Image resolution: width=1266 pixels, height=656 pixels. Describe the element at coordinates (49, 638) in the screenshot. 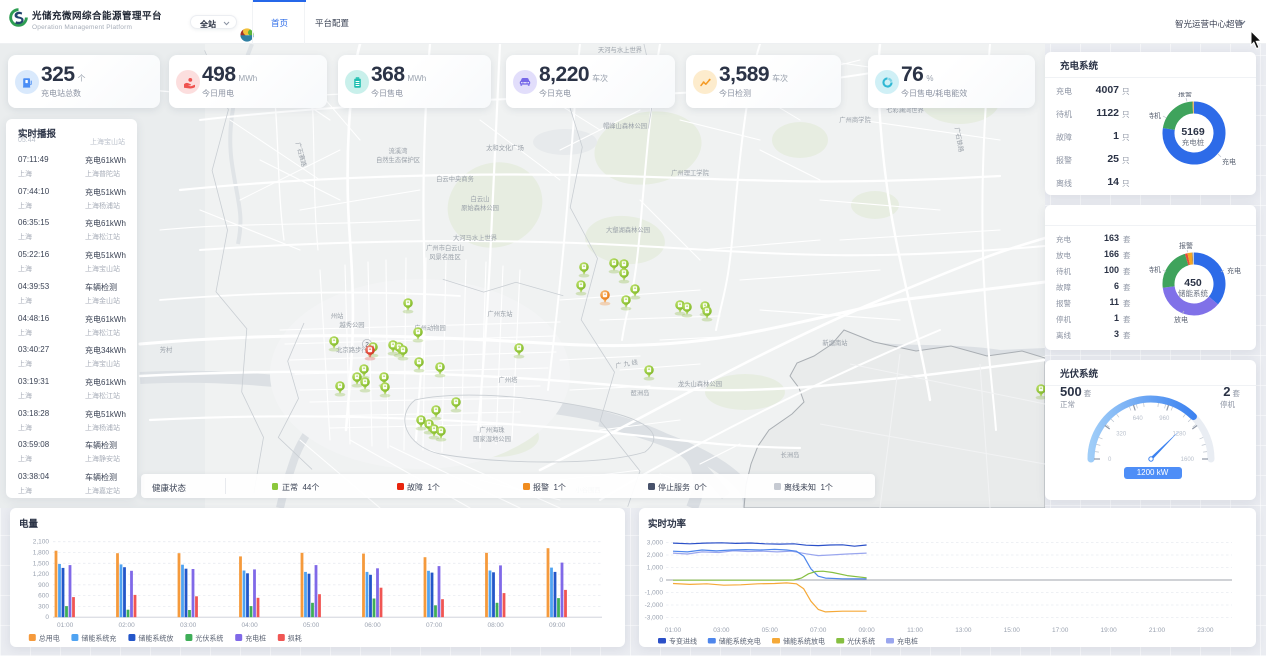

I see `svg-text: 总用电` at that location.